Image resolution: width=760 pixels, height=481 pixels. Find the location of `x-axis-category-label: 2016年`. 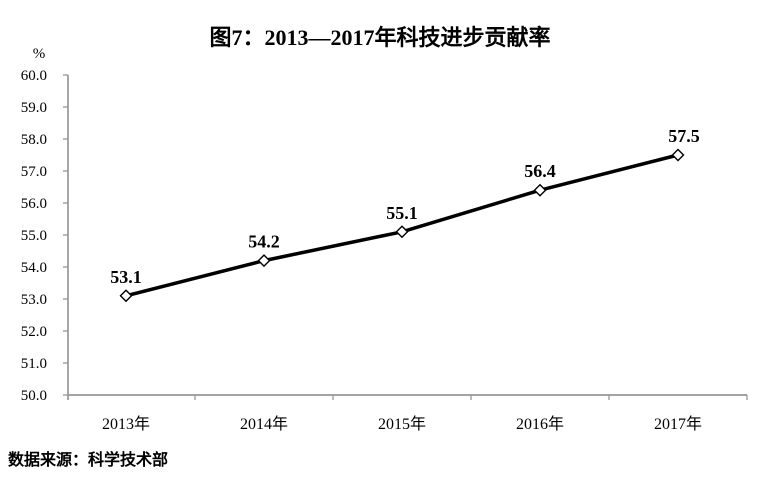

x-axis-category-label: 2016年 is located at coordinates (540, 424).